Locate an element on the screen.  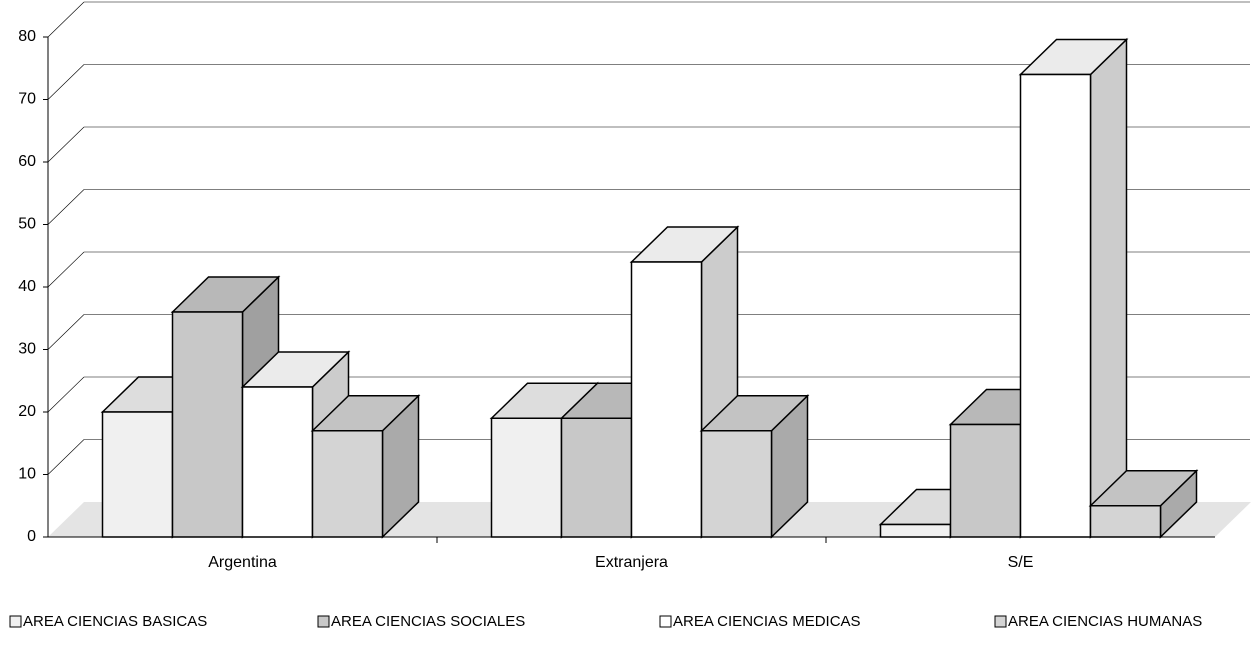
legend-label: AREA CIENCIAS BASICAS is located at coordinates (115, 621).